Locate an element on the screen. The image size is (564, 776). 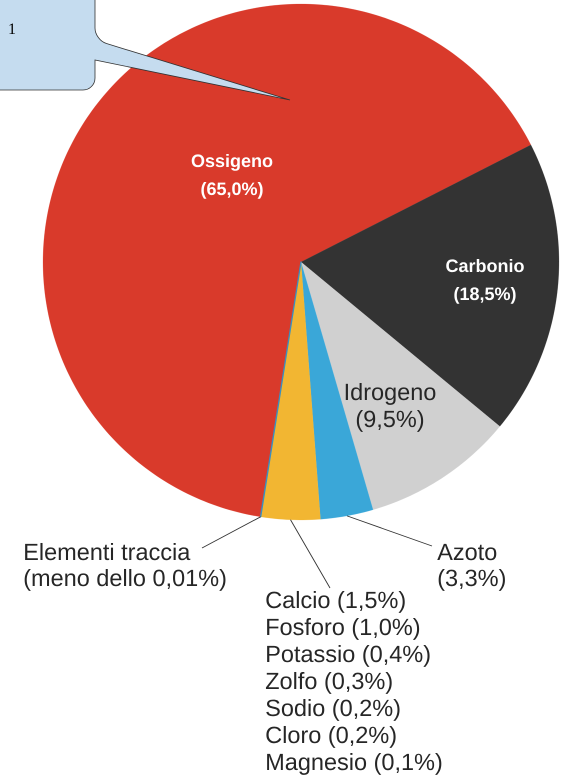
slice-label: Elementi traccia is located at coordinates (107, 551).